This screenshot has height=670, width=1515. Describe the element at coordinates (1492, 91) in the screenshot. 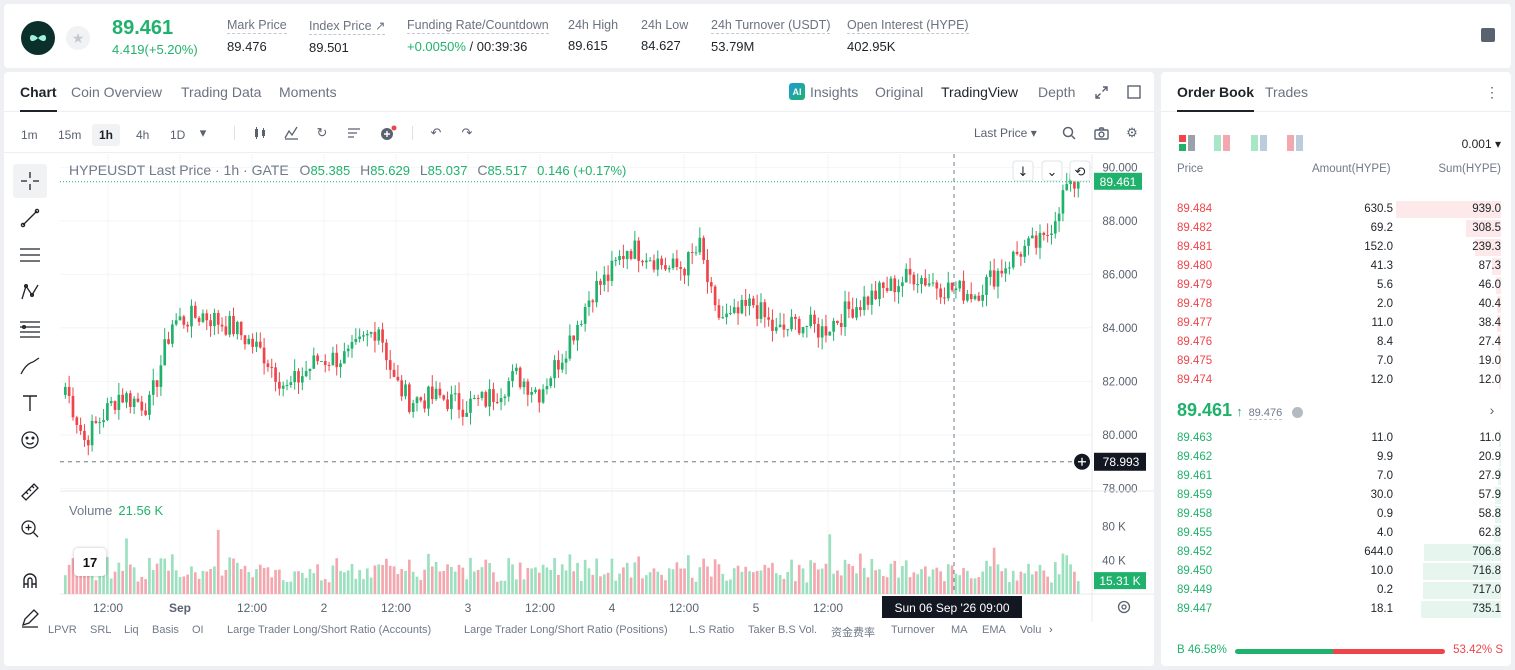

I see `more-menu-icon: ⋮` at that location.